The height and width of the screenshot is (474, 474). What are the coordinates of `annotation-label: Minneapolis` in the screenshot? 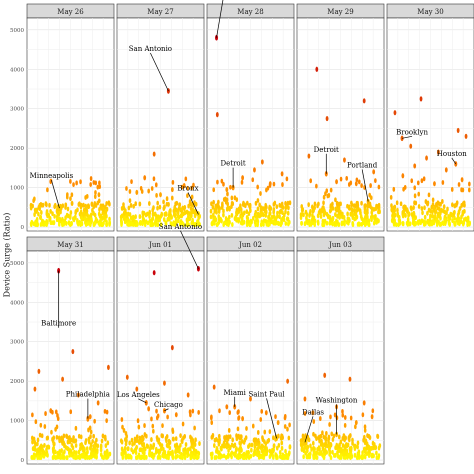 It's located at (52, 176).